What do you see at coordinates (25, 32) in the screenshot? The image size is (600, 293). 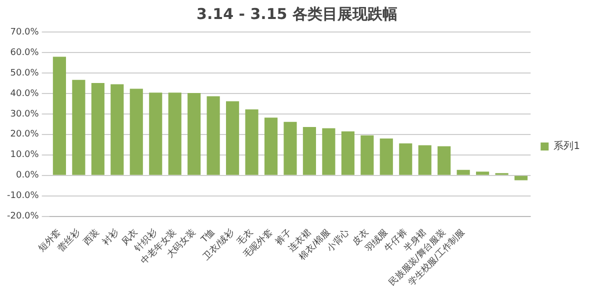 I see `y-tick-label: 70.0%` at bounding box center [25, 32].